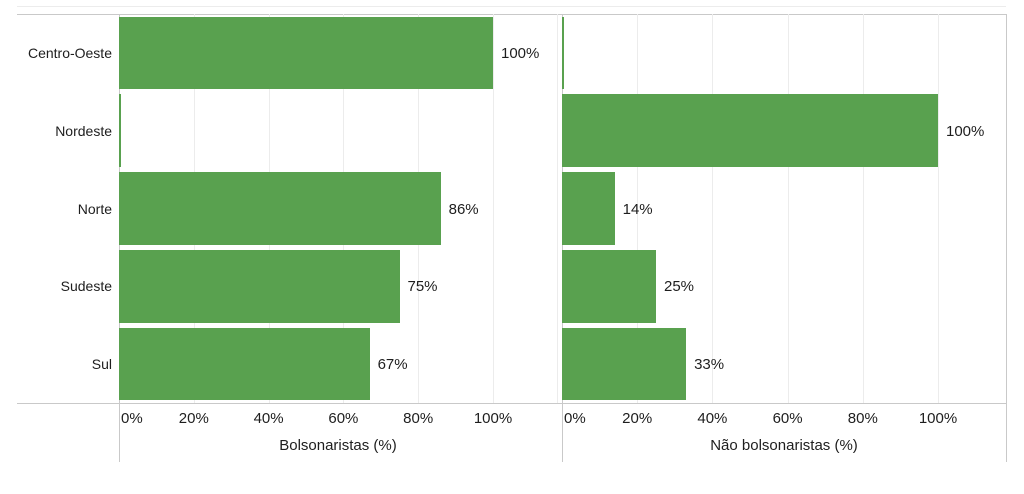 The height and width of the screenshot is (494, 1024). Describe the element at coordinates (712, 418) in the screenshot. I see `x-tick-nao-bolsonaristas--40: 40%` at that location.